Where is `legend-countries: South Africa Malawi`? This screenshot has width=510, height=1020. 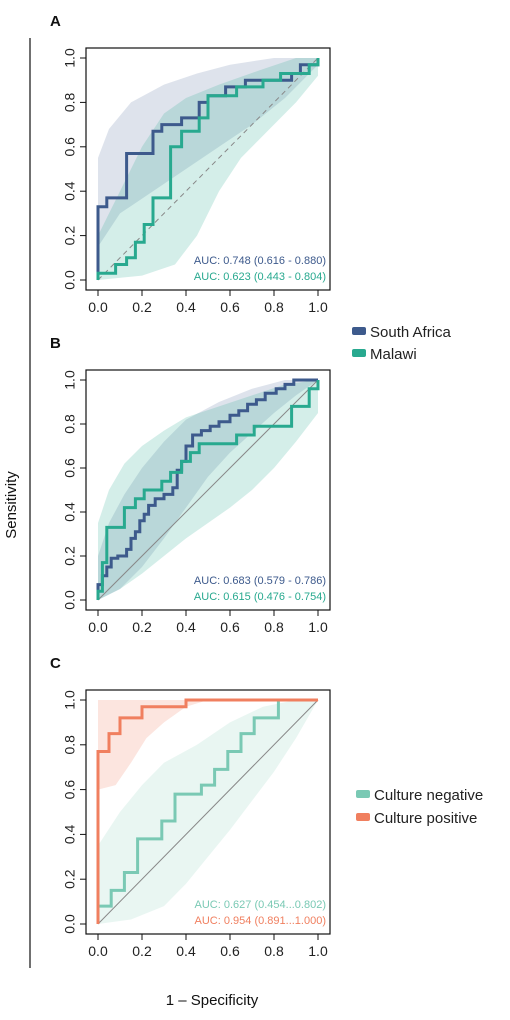 legend-countries: South Africa Malawi is located at coordinates (402, 343).